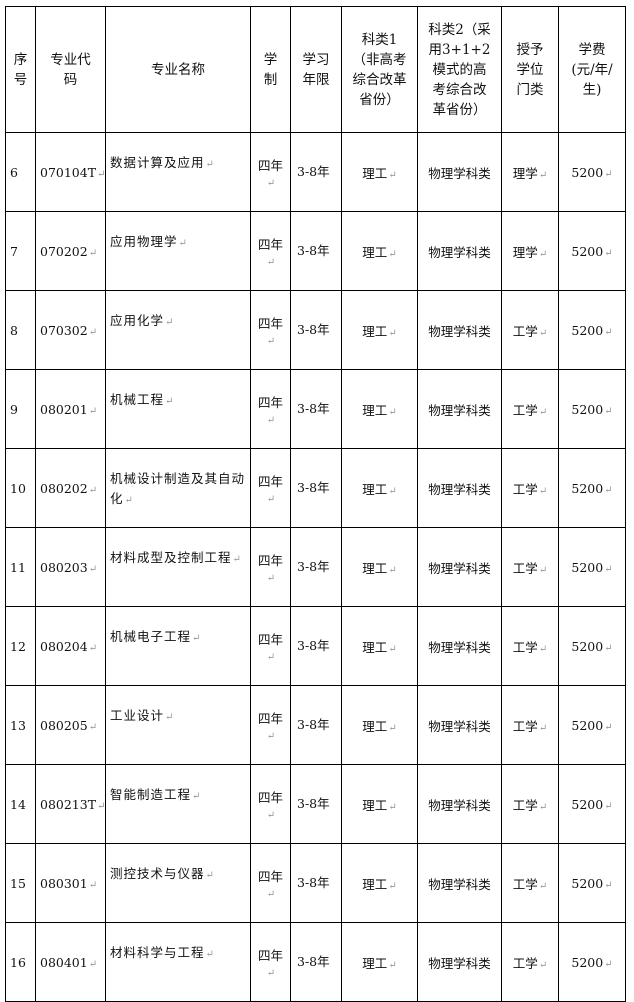 The width and height of the screenshot is (634, 1002). Describe the element at coordinates (178, 172) in the screenshot. I see `cell-name: 数据计算及应用` at that location.